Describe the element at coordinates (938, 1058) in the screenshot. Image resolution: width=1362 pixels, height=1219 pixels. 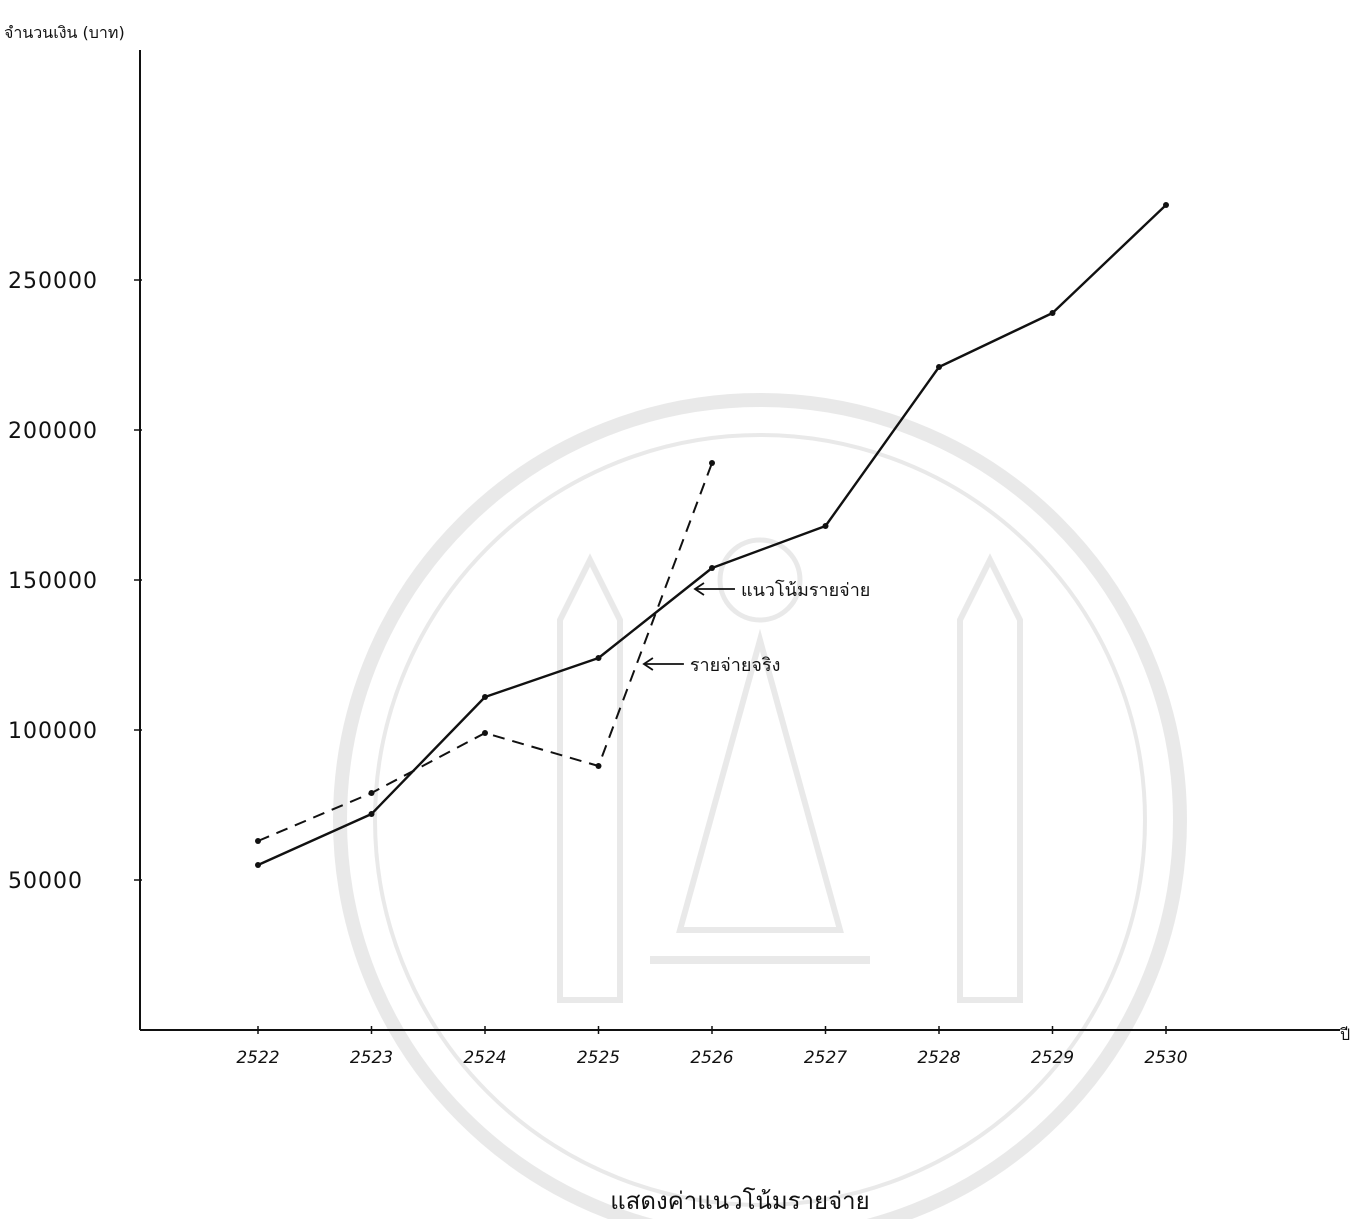
I see `x-tick-label: 2528` at that location.